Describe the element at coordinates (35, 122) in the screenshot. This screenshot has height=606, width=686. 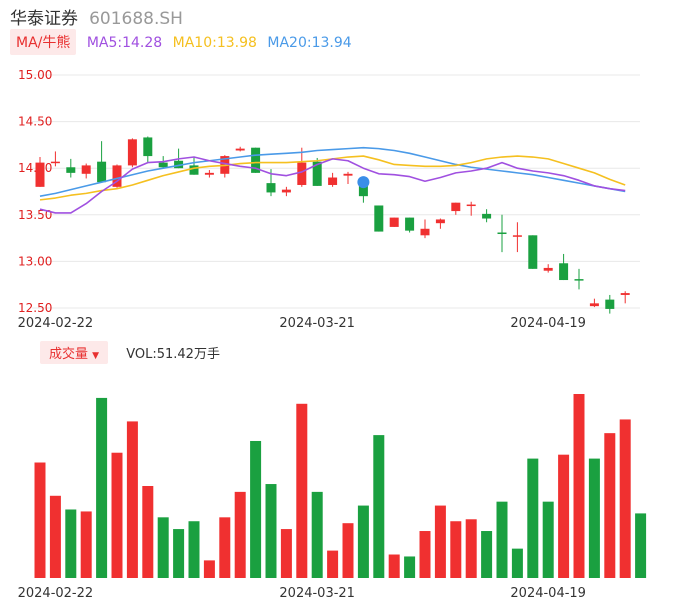
I see `price-axis-tick-label: 14.50` at that location.